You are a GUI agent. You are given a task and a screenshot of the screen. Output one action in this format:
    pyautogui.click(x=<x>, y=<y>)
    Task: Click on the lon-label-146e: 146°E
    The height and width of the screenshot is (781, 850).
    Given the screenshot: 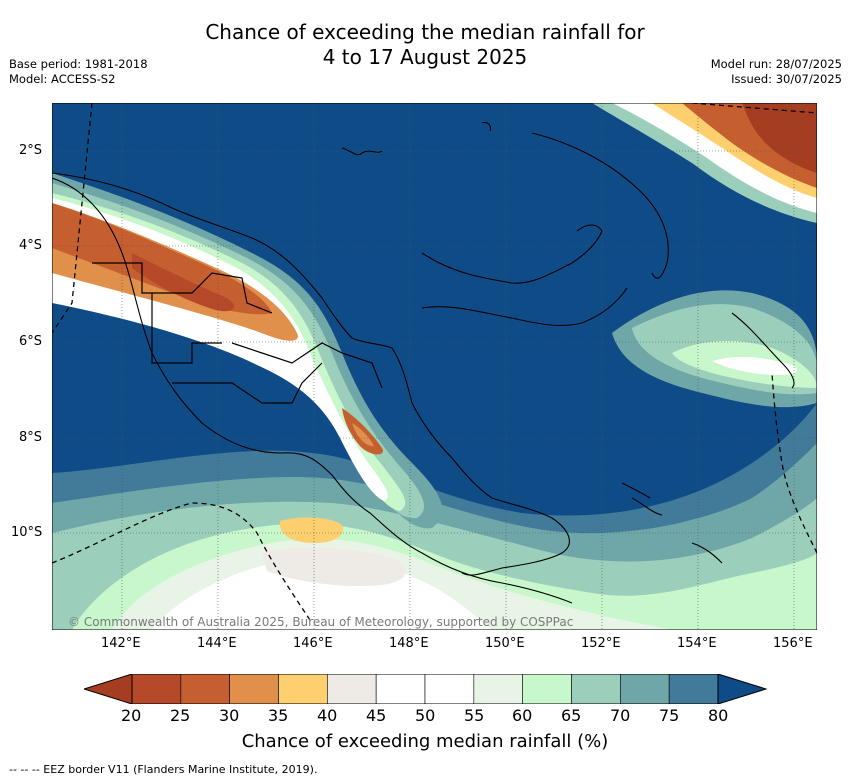 What is the action you would take?
    pyautogui.click(x=313, y=643)
    